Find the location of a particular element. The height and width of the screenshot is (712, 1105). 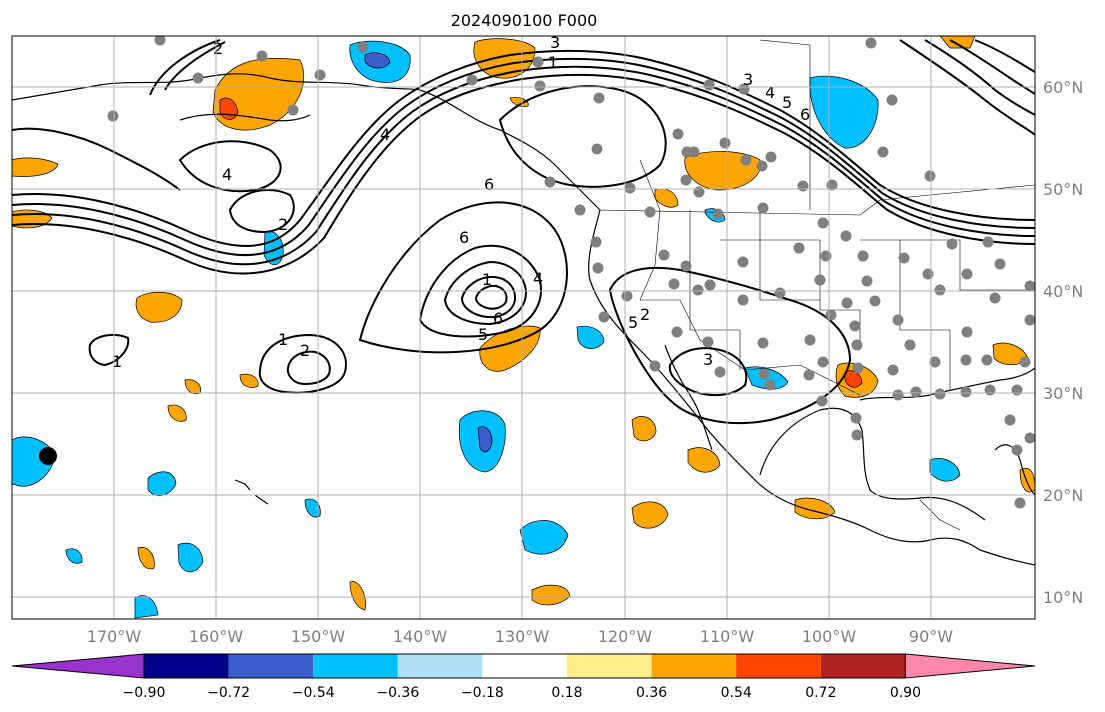

colorbar-tick-label: −0.72 is located at coordinates (228, 693).